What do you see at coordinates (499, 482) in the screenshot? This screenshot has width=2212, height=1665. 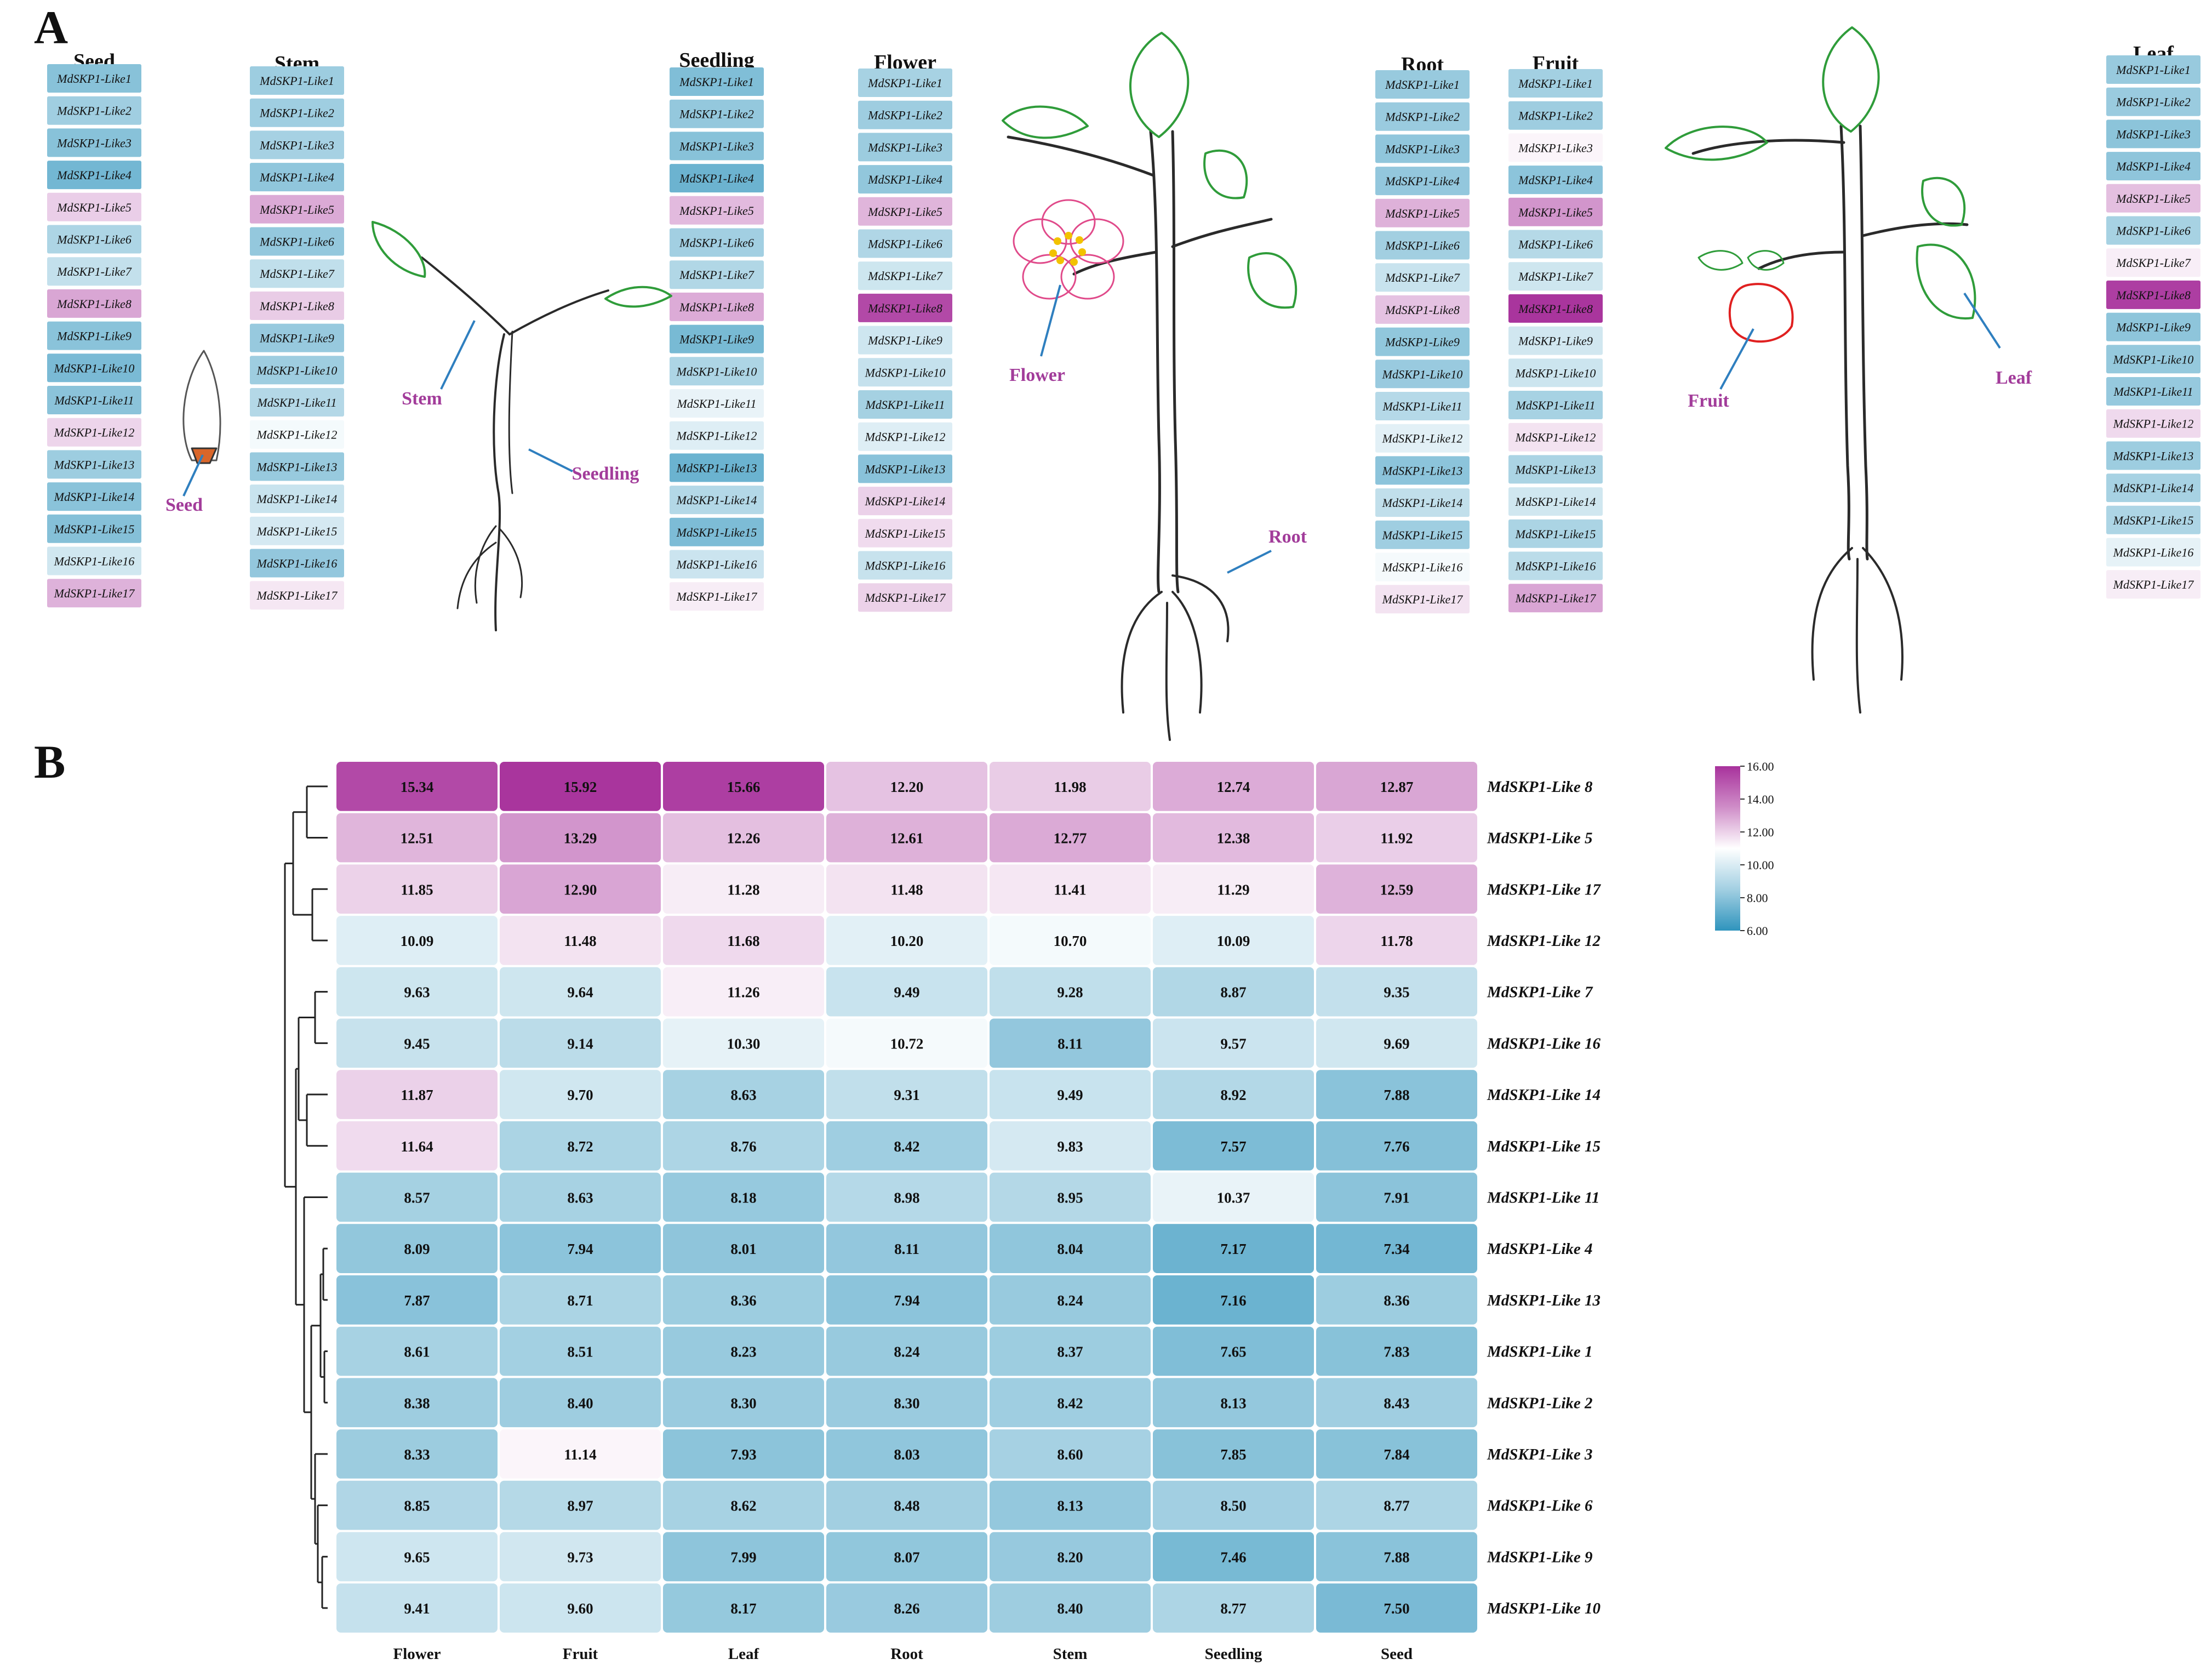 I see `seedling-stem-drawing` at bounding box center [499, 482].